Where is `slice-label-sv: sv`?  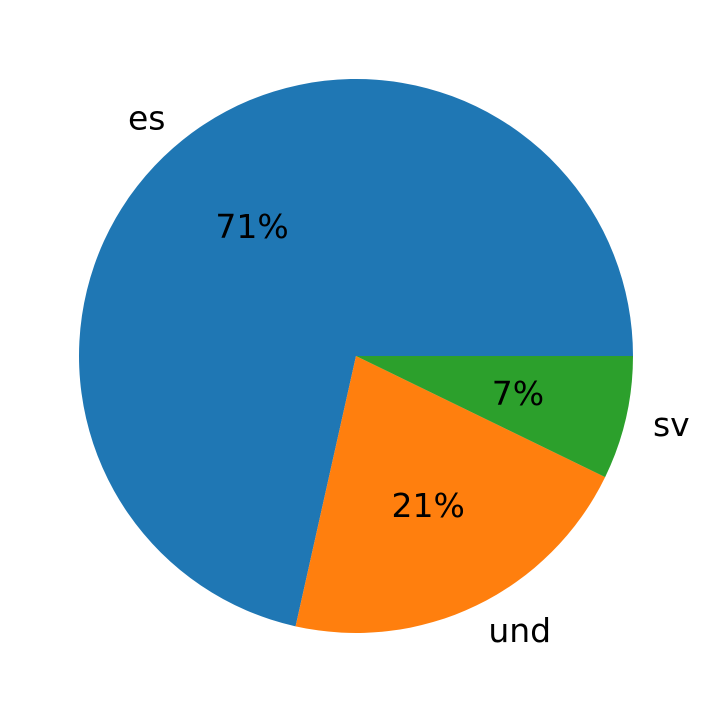 slice-label-sv: sv is located at coordinates (671, 424).